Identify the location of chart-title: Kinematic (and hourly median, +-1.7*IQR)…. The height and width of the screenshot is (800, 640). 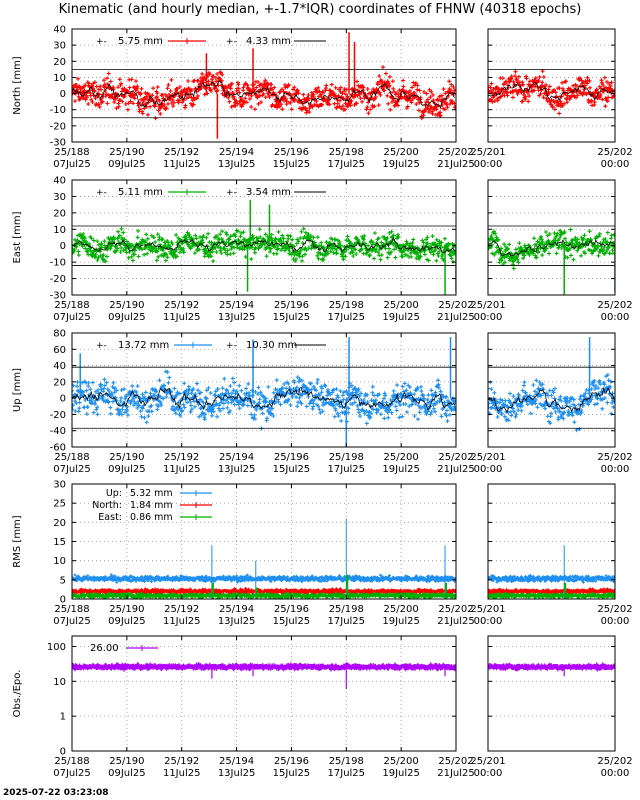
(320, 9).